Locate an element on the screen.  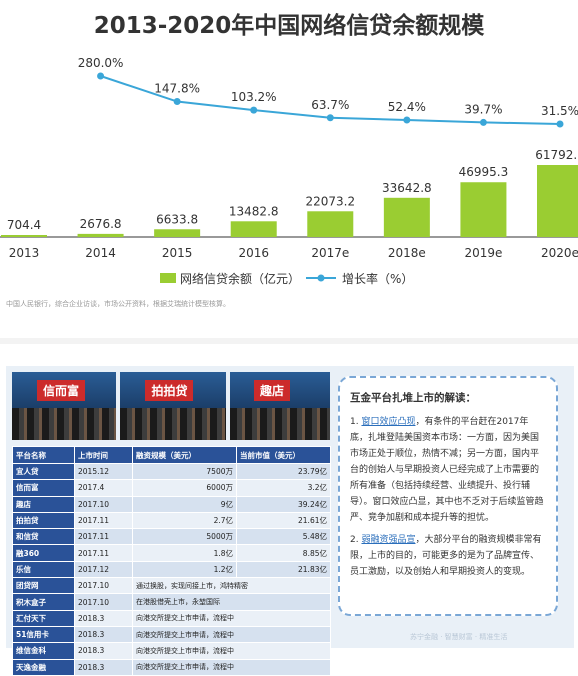
table-row: 拍拍贷 2017.11 2.7亿 21.61亿 is located at coordinates (171, 520).